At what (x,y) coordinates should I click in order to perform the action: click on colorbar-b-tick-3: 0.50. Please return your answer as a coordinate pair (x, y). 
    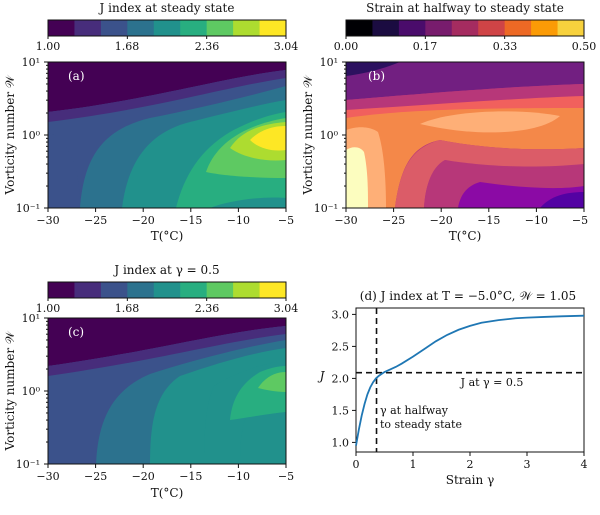
    Looking at the image, I should click on (584, 46).